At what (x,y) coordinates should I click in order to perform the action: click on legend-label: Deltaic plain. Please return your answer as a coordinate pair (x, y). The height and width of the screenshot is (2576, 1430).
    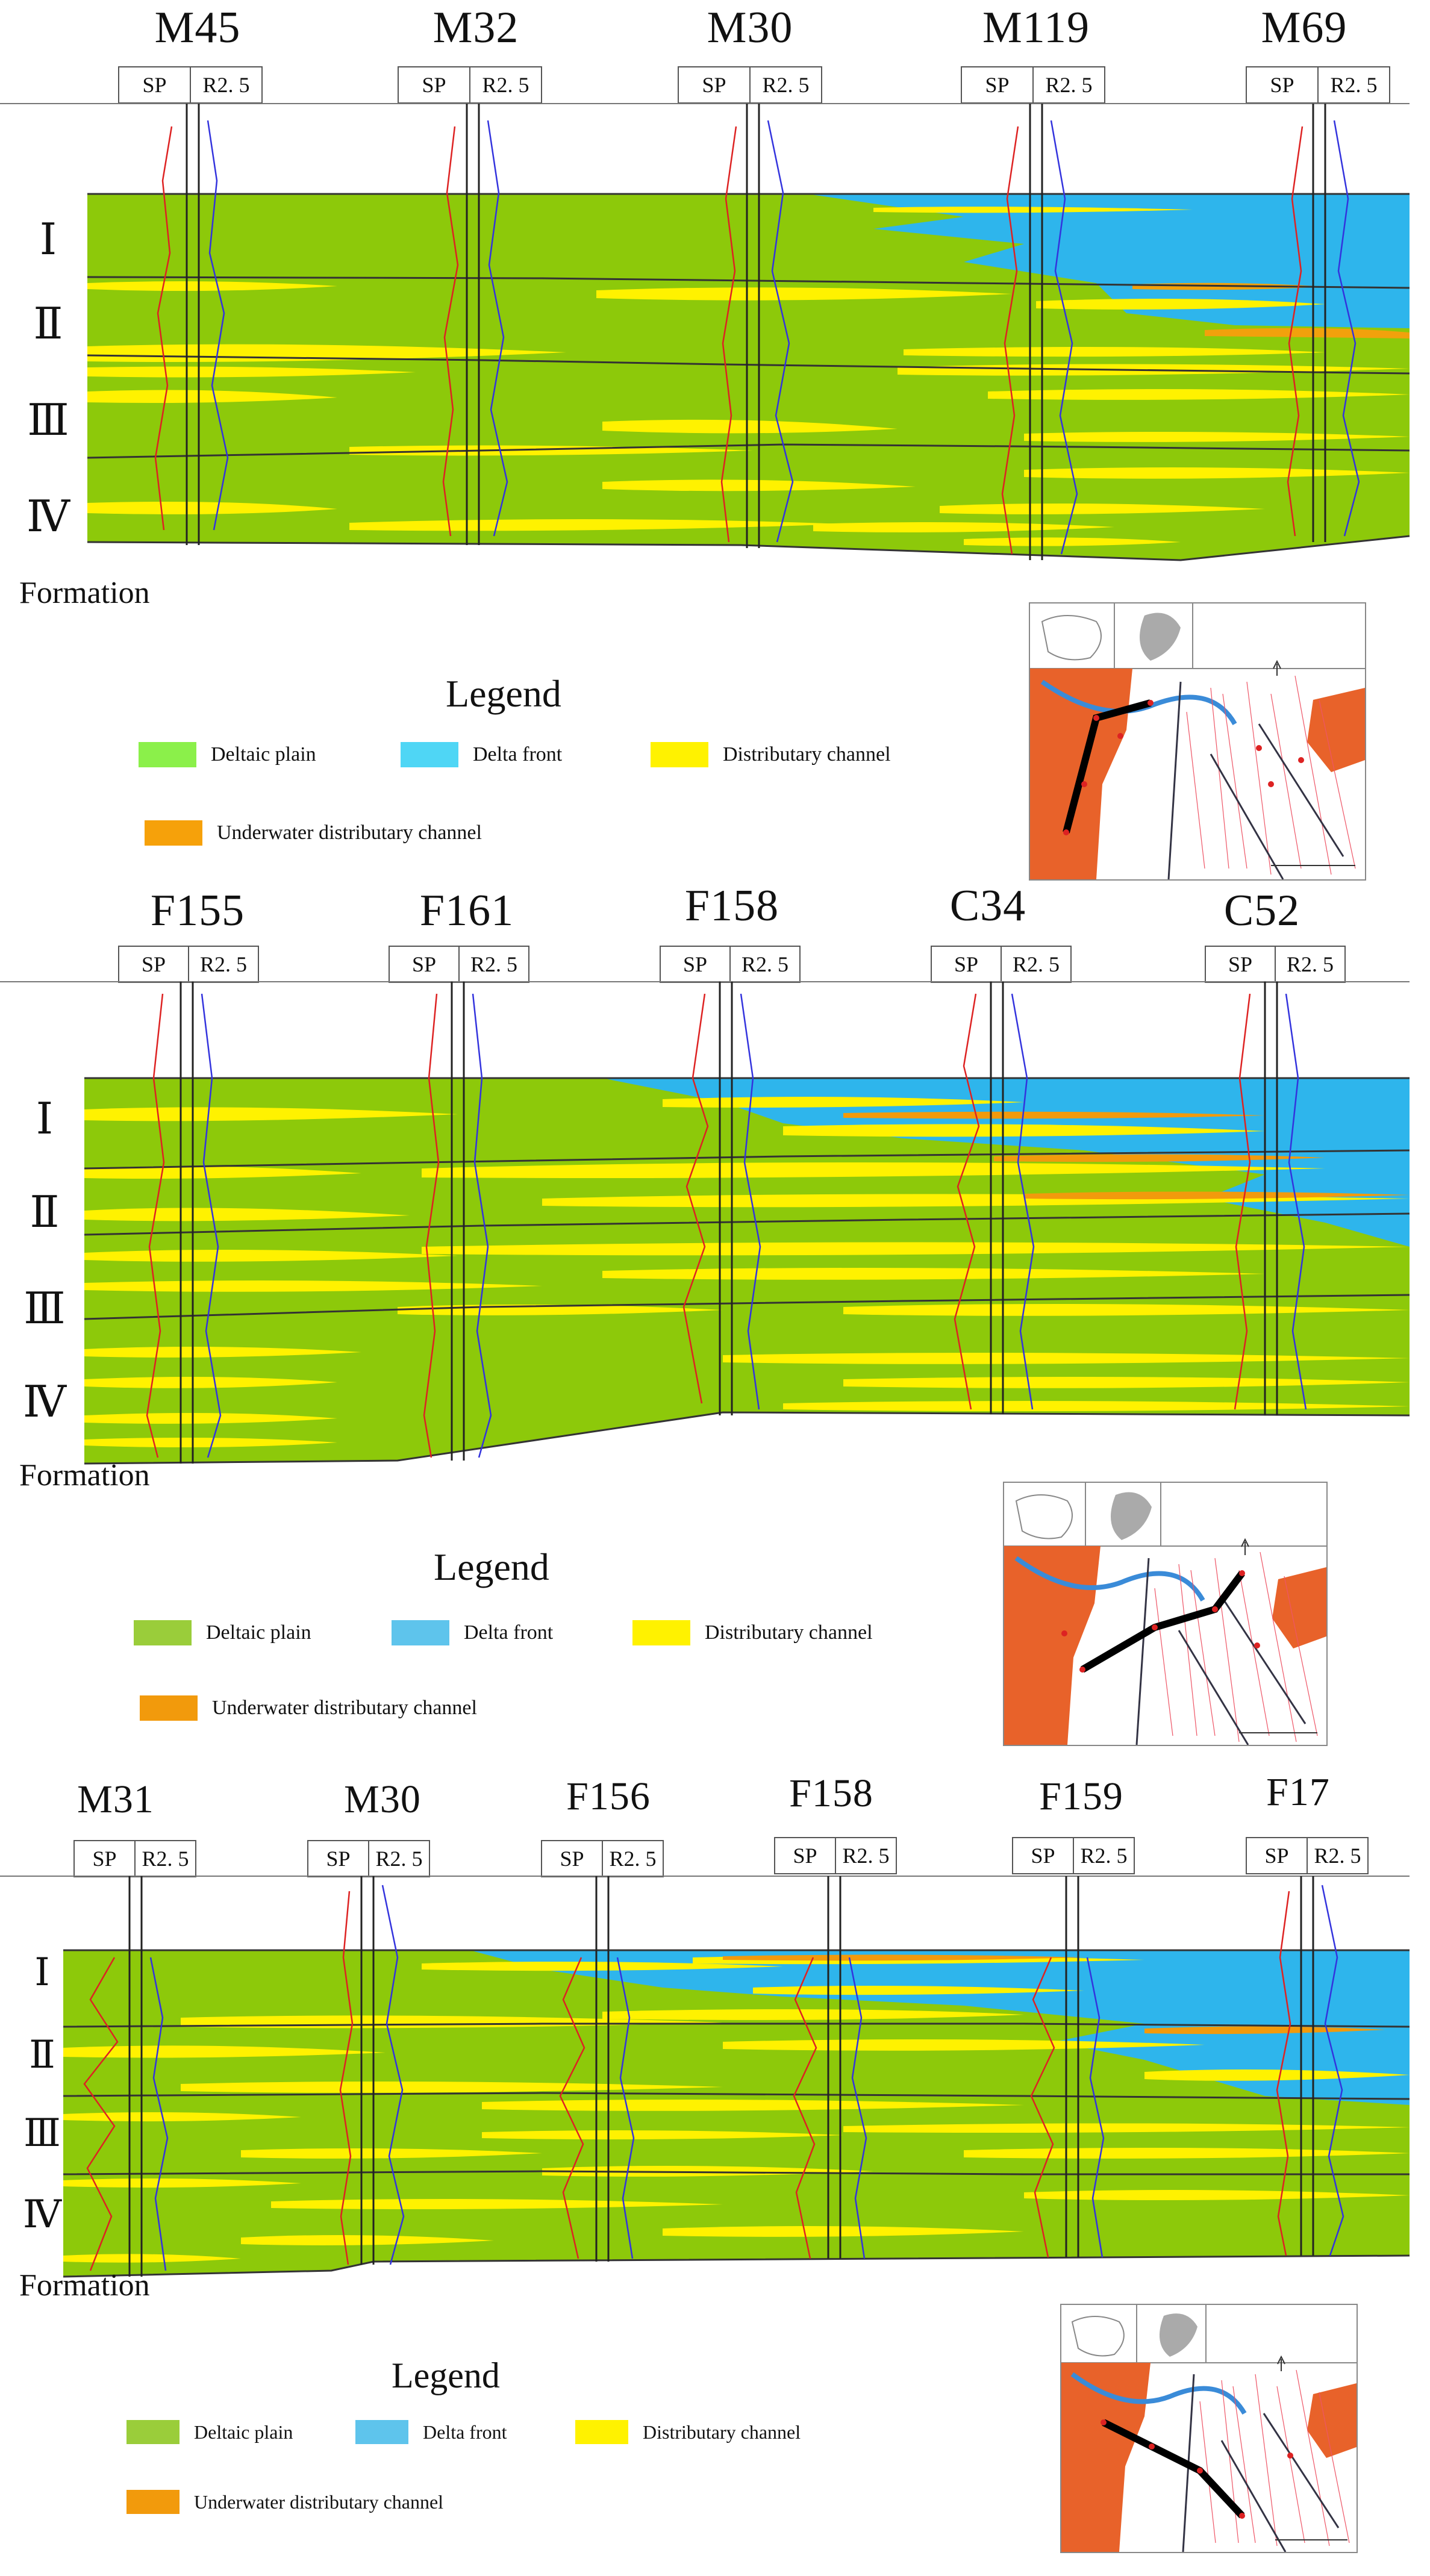
    Looking at the image, I should click on (243, 2432).